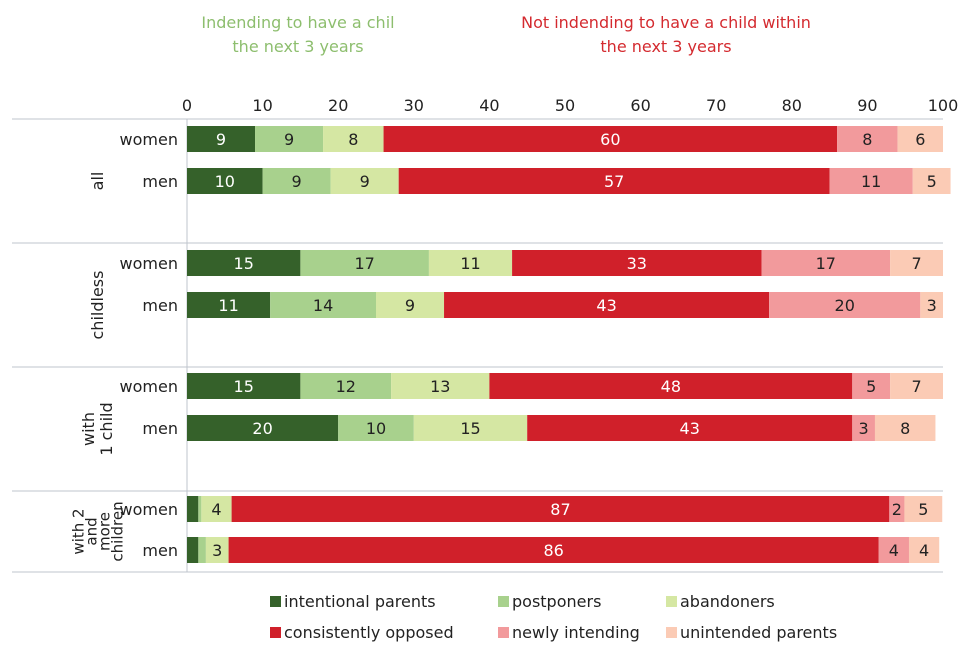  I want to click on legend-label: newly intending, so click(576, 632).